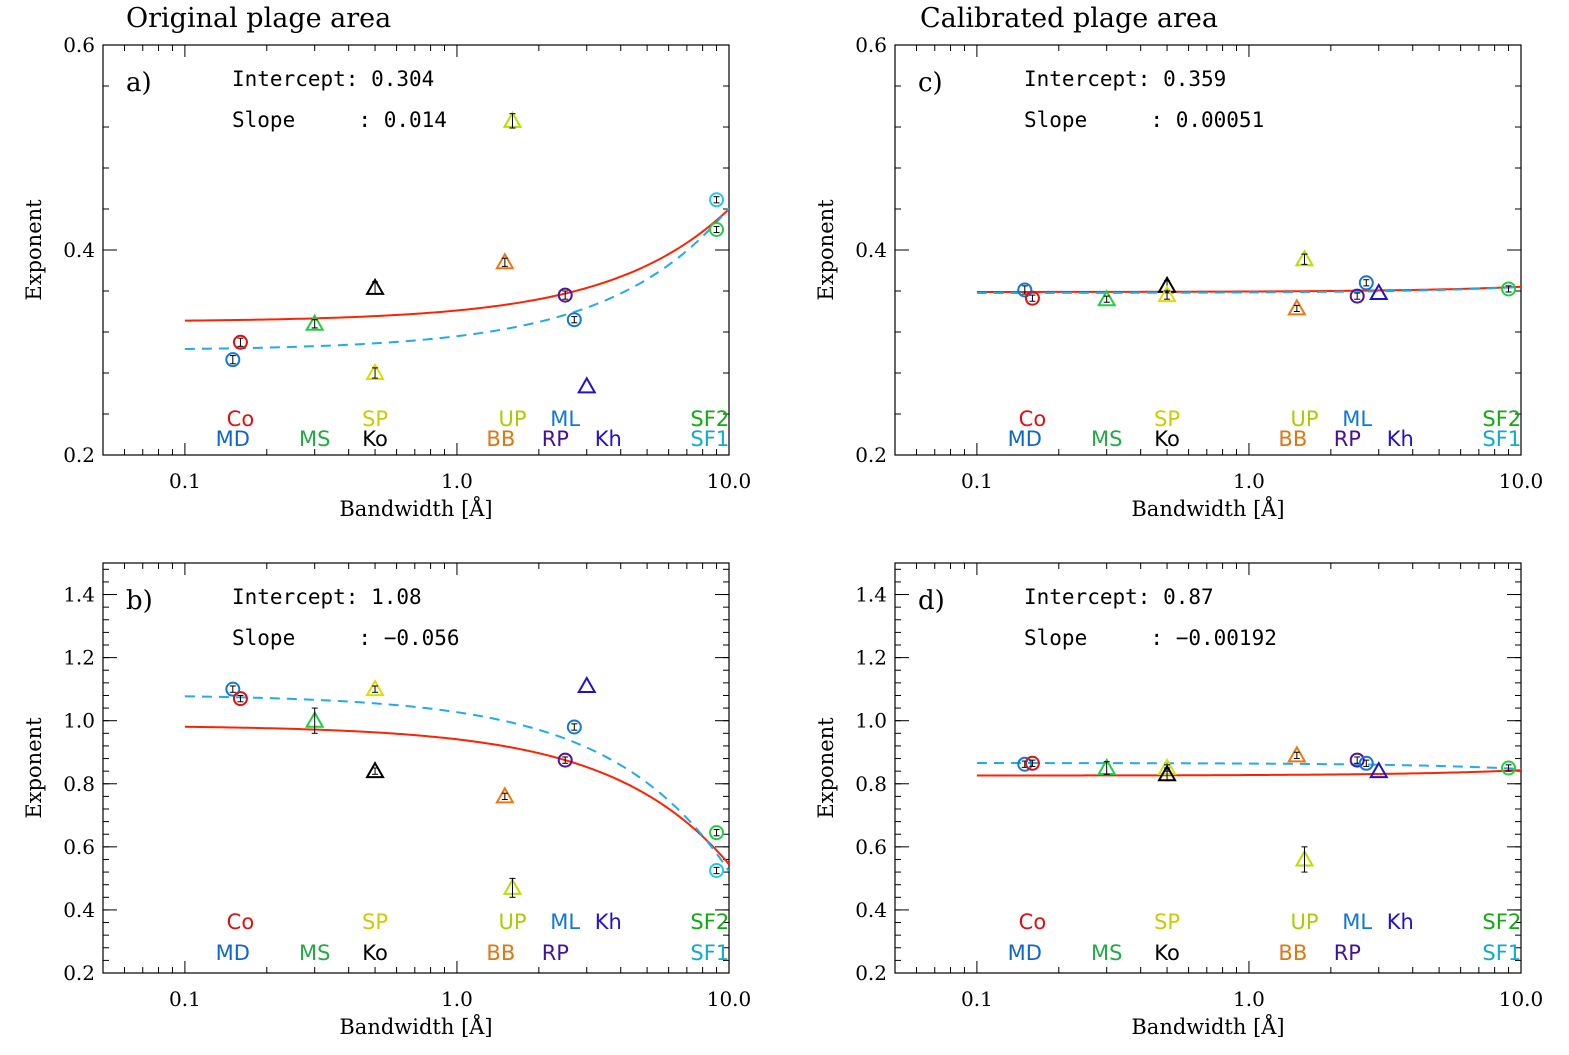 The width and height of the screenshot is (1569, 1055). I want to click on data-point-ms, so click(314, 720).